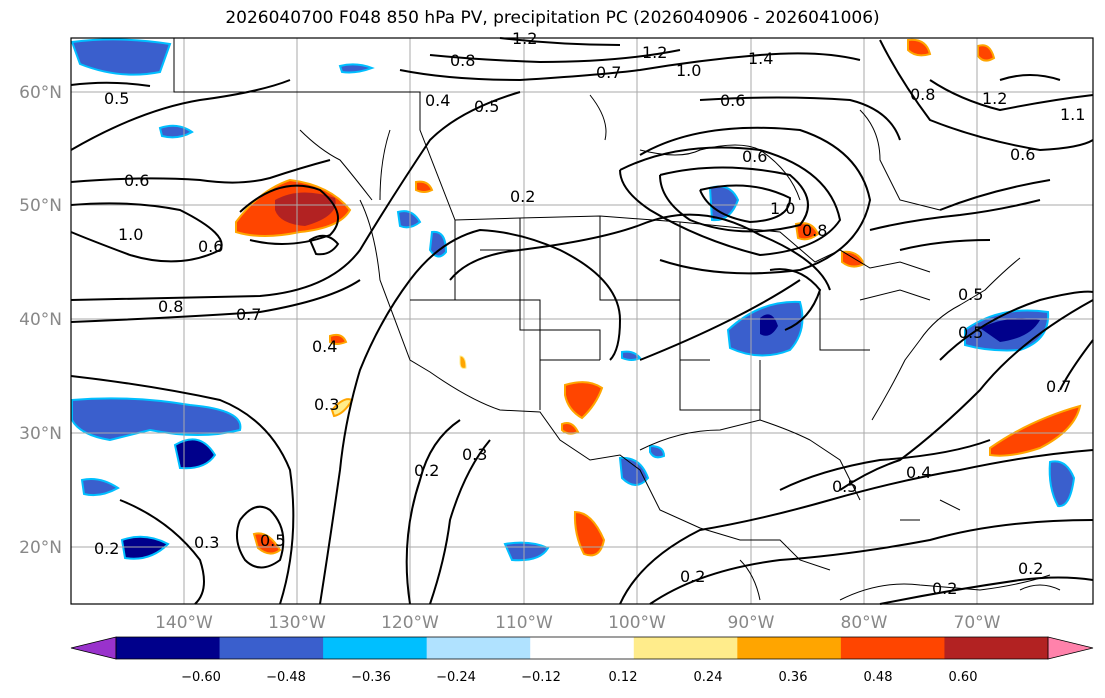 This screenshot has height=698, width=1105. What do you see at coordinates (40, 206) in the screenshot?
I see `lat-label: 50°N` at bounding box center [40, 206].